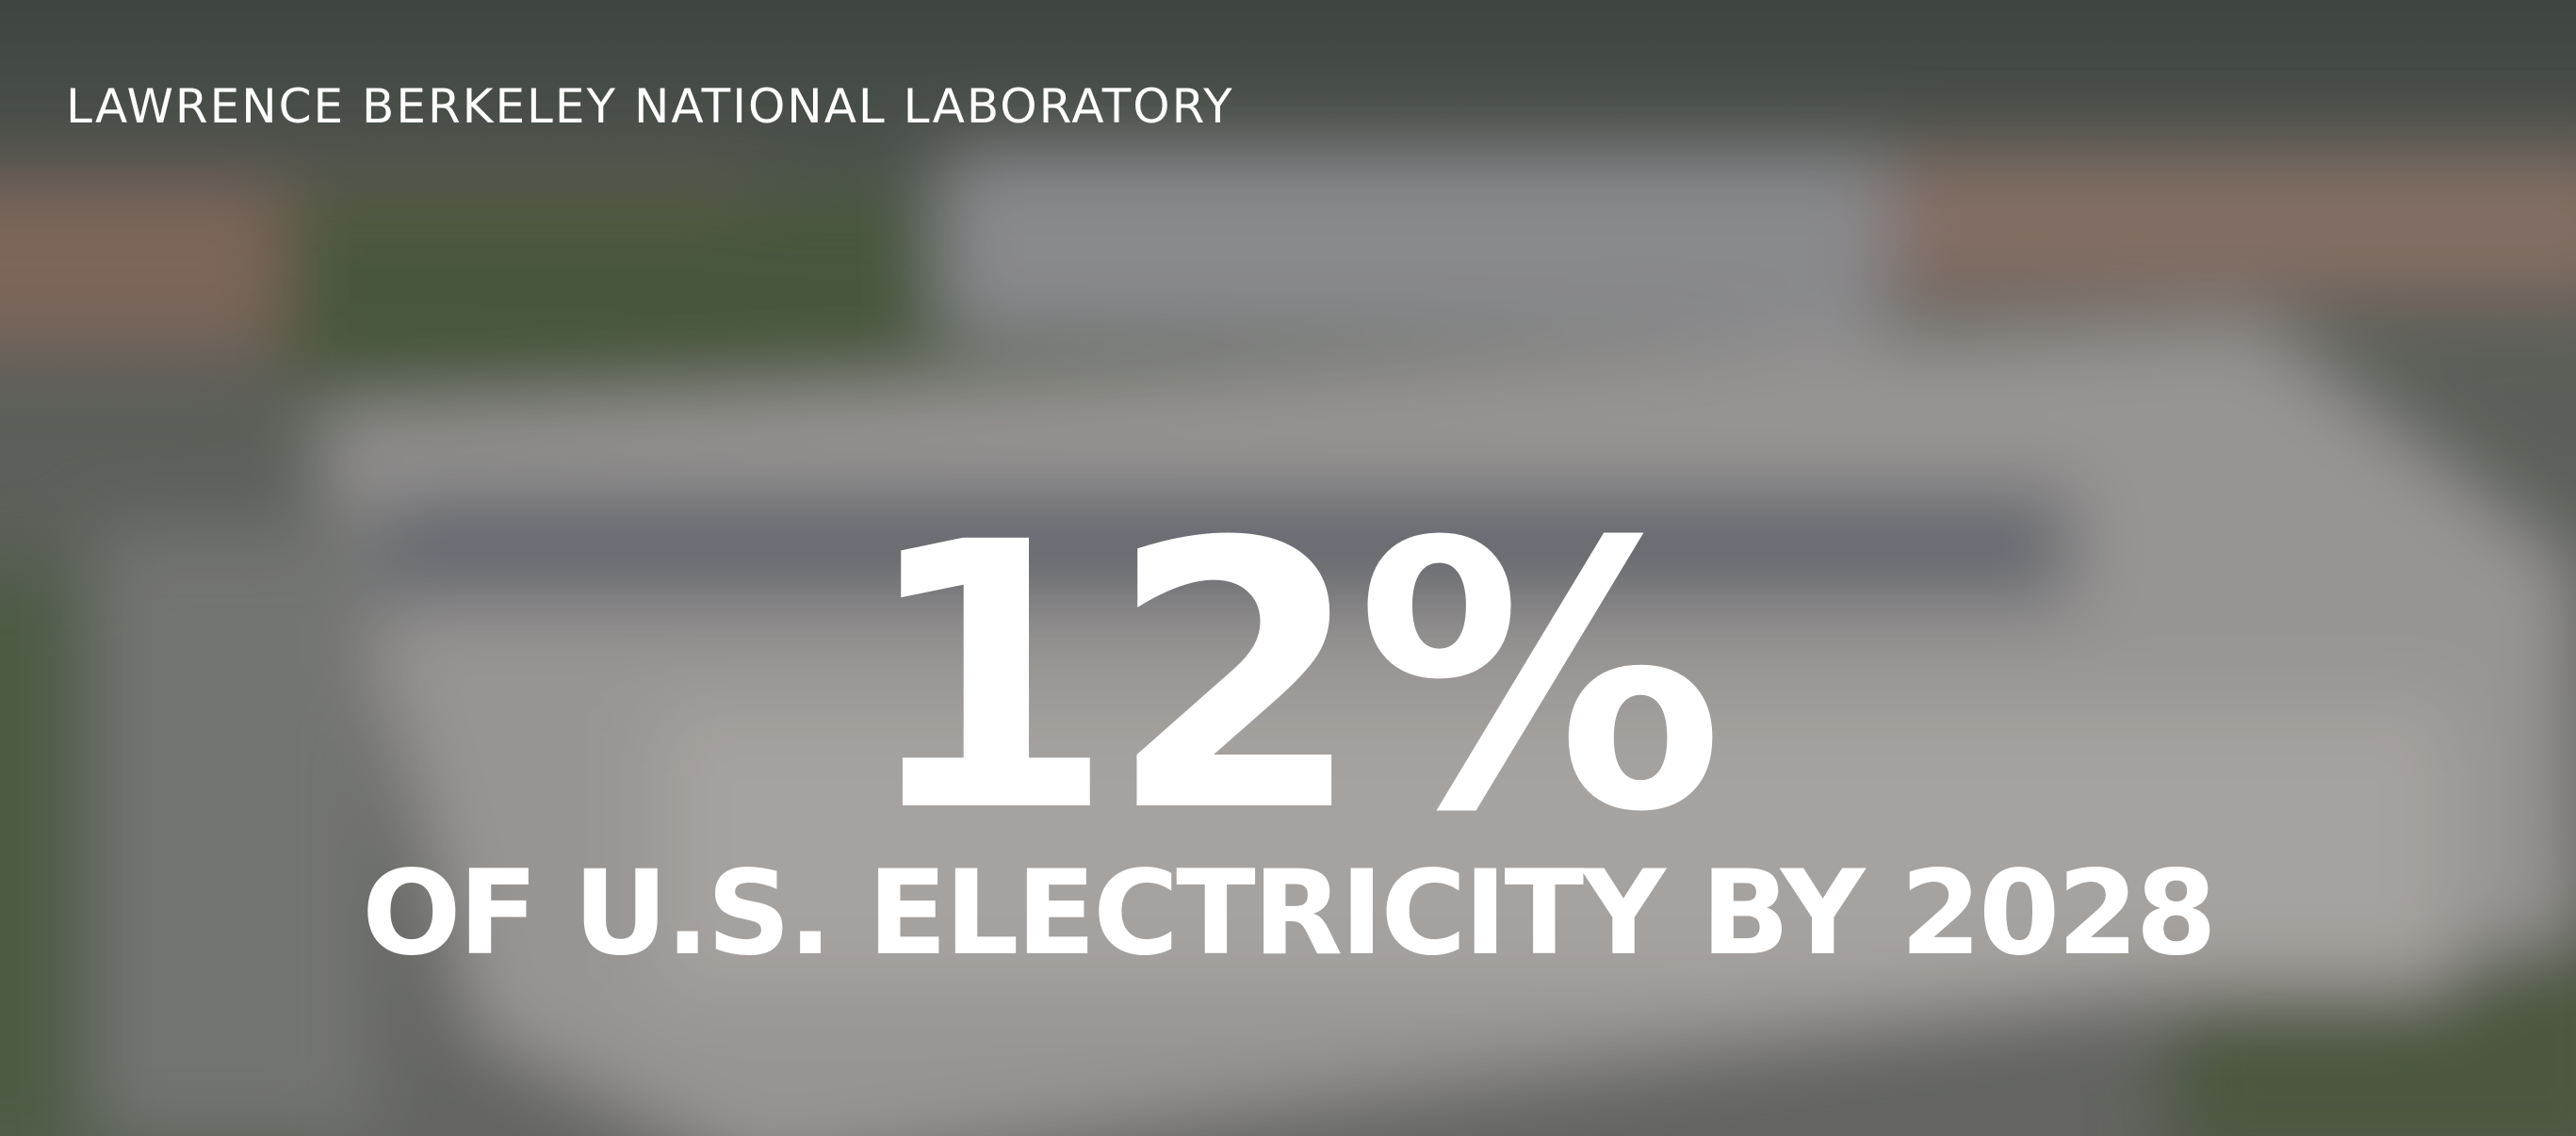  What do you see at coordinates (650, 107) in the screenshot?
I see `source-label: LAWRENCE BERKELEY NATIONAL LABORATORY` at bounding box center [650, 107].